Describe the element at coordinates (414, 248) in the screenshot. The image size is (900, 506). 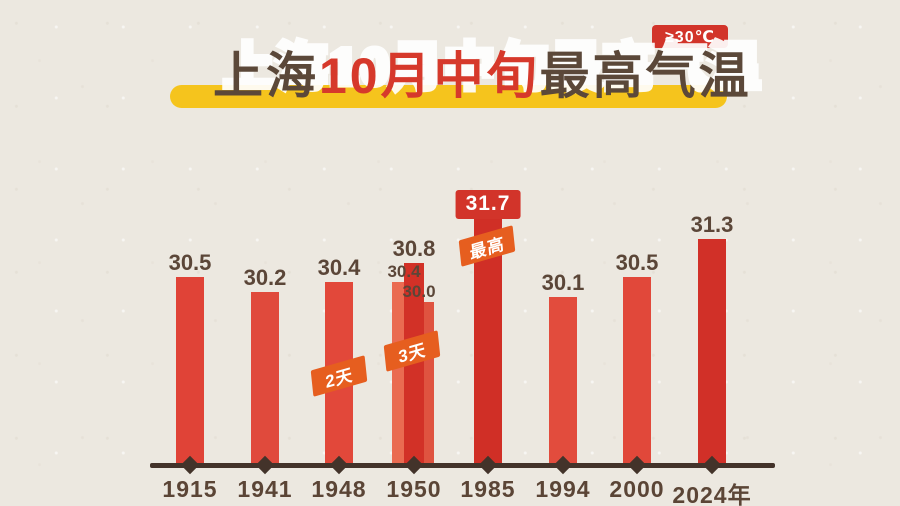
I see `value-label: 30.8` at that location.